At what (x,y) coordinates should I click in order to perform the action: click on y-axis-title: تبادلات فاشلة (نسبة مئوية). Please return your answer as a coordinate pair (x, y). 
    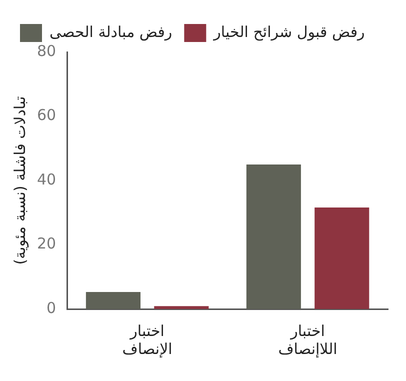
    Looking at the image, I should click on (19, 180).